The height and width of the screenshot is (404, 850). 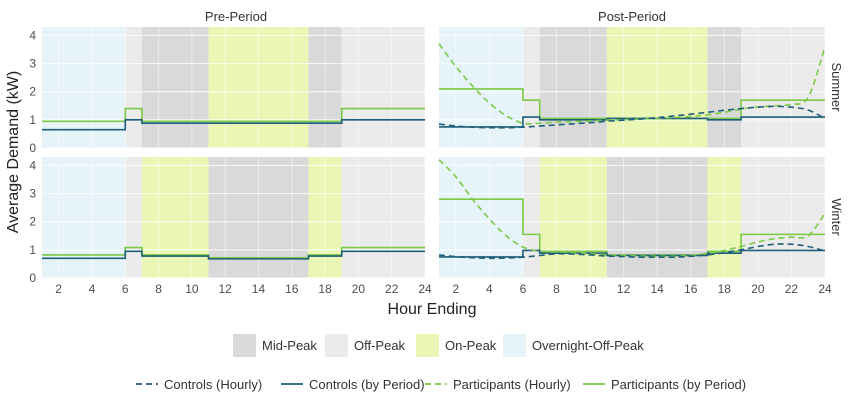 What do you see at coordinates (836, 87) in the screenshot?
I see `row-strip-summer: Summer` at bounding box center [836, 87].